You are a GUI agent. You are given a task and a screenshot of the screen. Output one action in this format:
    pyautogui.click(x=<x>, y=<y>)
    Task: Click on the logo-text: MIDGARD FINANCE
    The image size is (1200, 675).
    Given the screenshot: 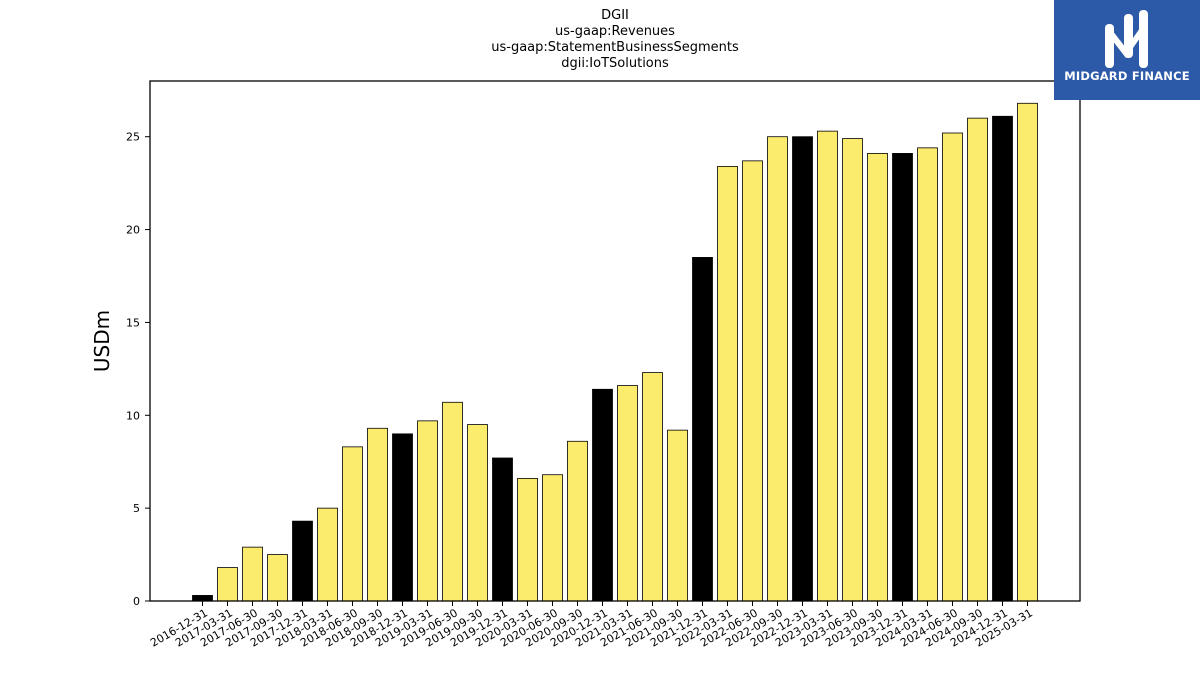 What is the action you would take?
    pyautogui.click(x=1127, y=76)
    